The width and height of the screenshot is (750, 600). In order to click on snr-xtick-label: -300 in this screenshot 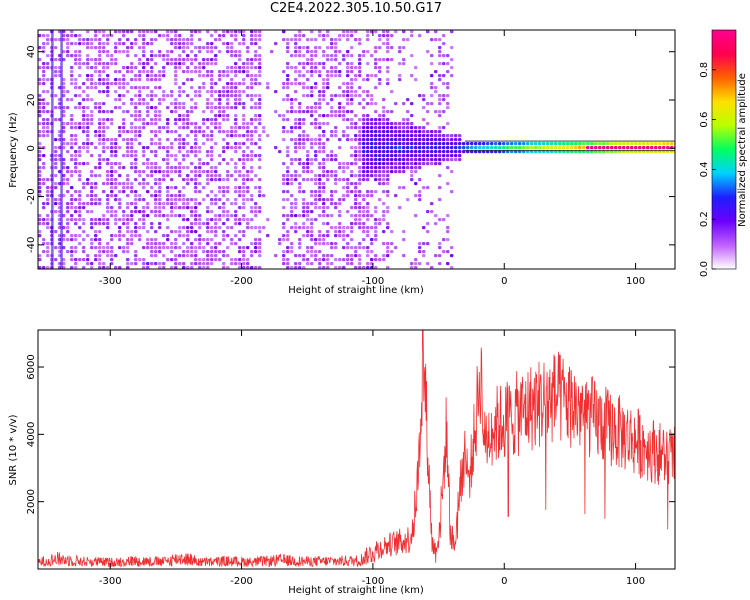, I will do `click(110, 581)`.